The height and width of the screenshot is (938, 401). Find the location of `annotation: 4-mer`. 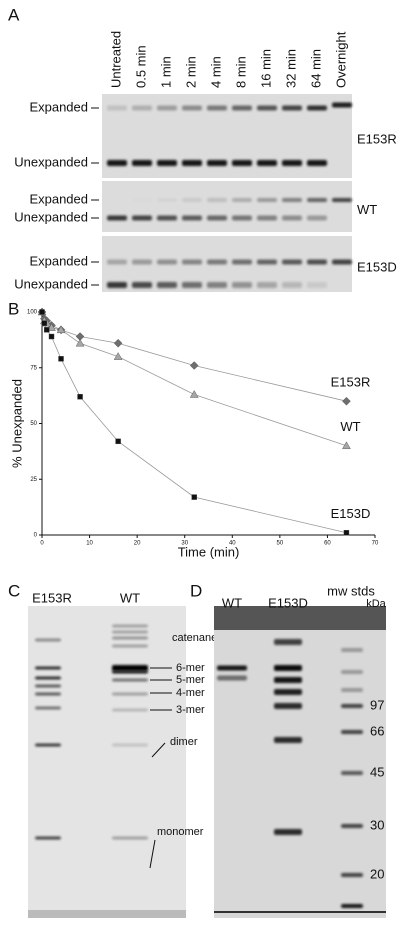

annotation: 4-mer is located at coordinates (190, 693).